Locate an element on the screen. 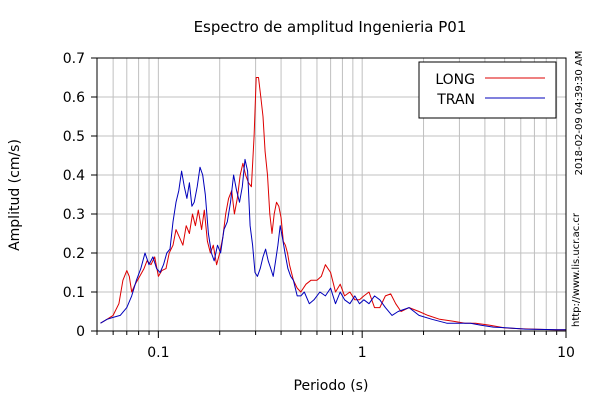 Image resolution: width=600 pixels, height=400 pixels. legend-label-tran: TRAN is located at coordinates (455, 100).